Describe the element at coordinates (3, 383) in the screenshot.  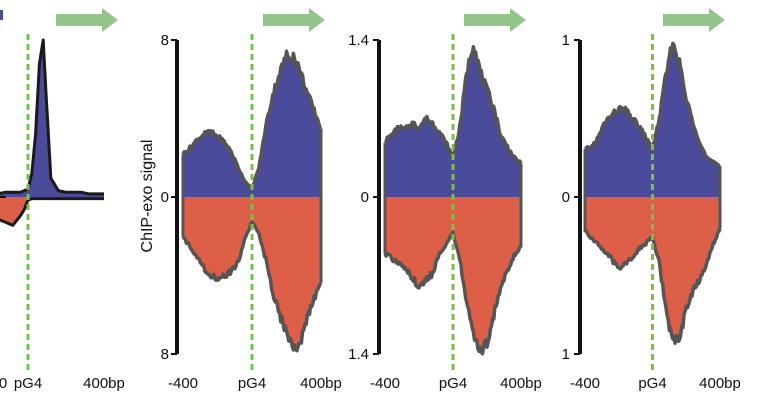
I see `x-tick-label-0: 0` at that location.